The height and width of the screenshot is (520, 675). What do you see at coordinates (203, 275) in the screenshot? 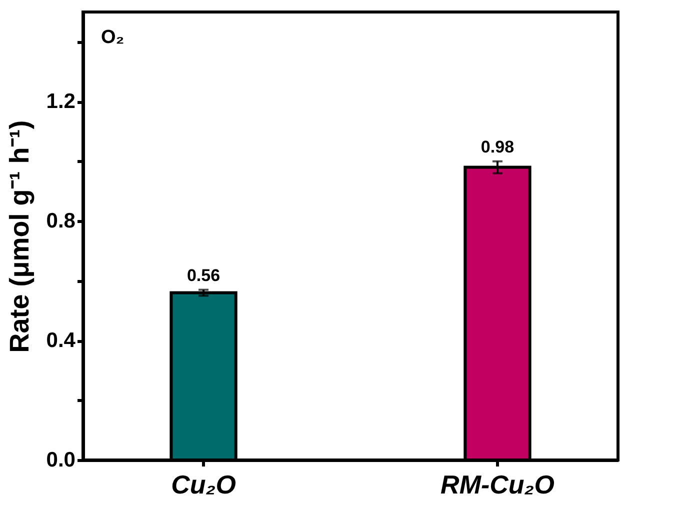
I see `data-label: 0.56` at bounding box center [203, 275].